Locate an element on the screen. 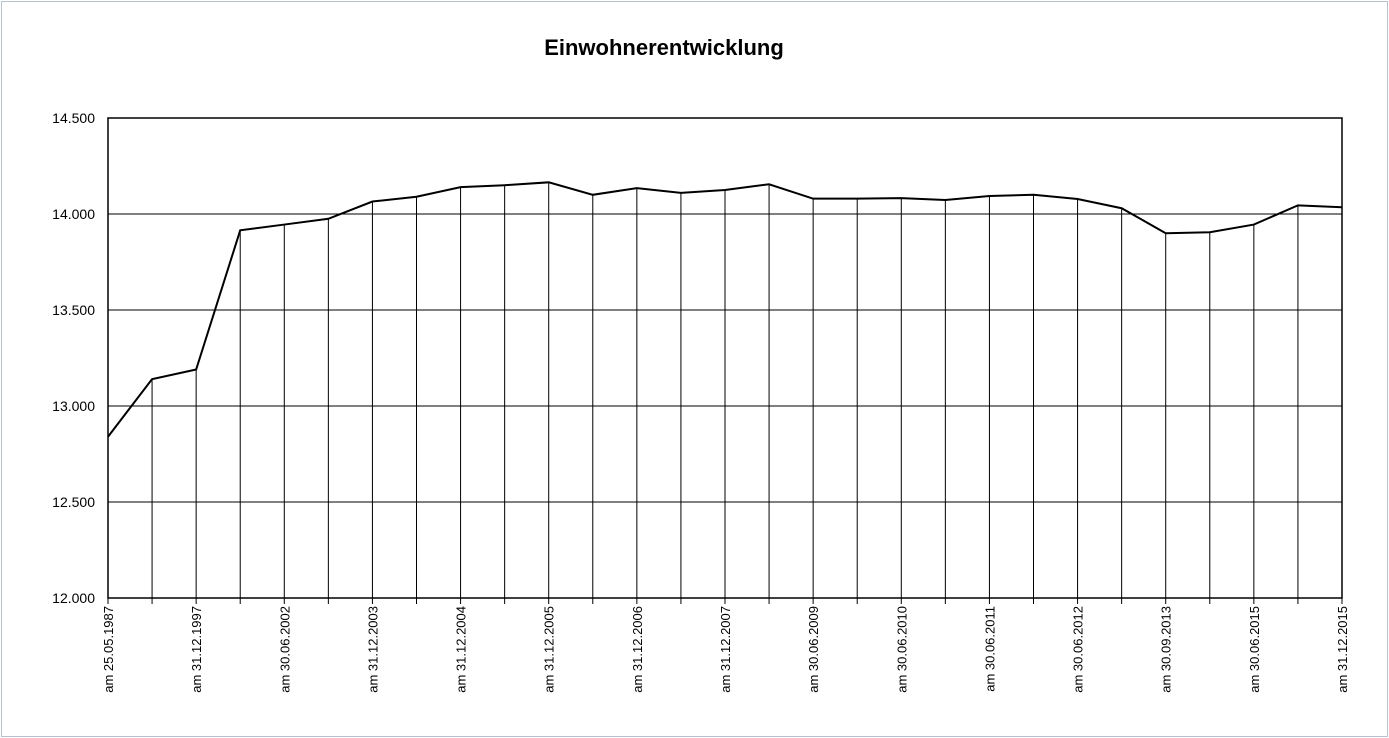  x-tick-label: am 30.06.2012 is located at coordinates (1078, 649).